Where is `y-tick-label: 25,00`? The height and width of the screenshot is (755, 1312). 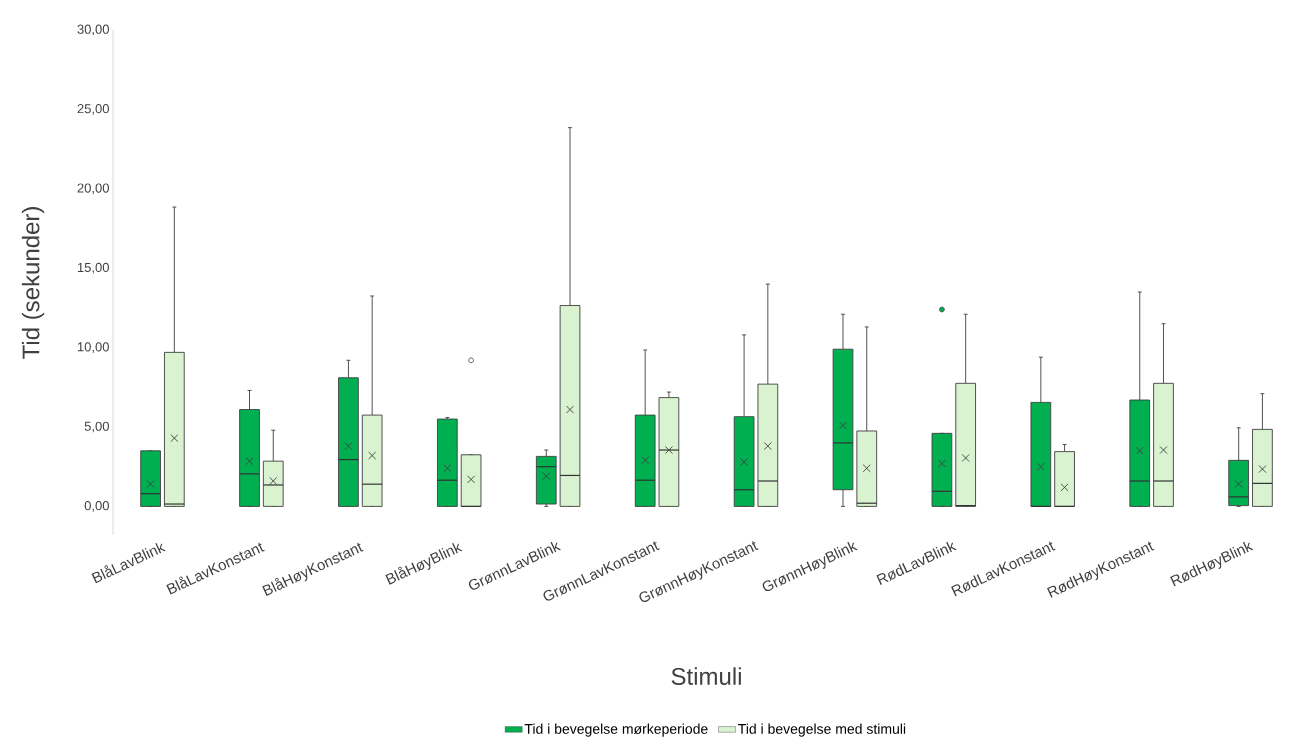
y-tick-label: 25,00 is located at coordinates (93, 109).